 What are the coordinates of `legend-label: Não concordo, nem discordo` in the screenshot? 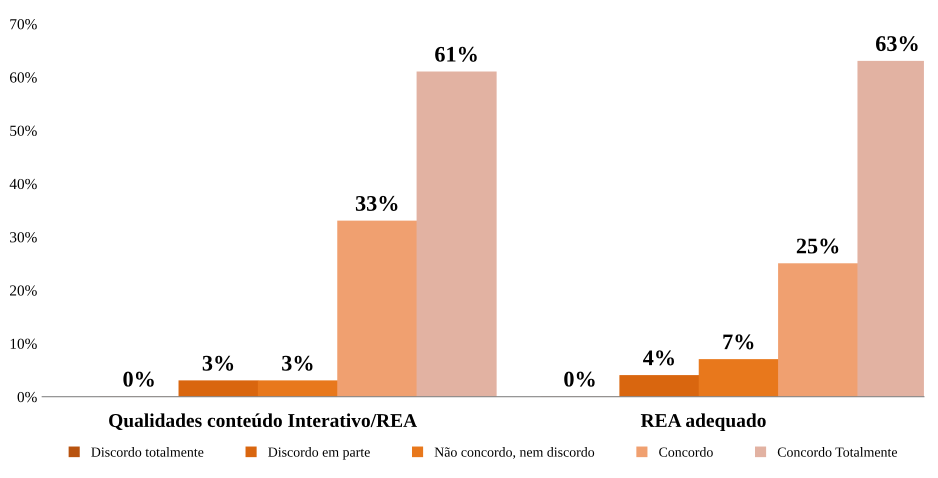 It's located at (514, 453).